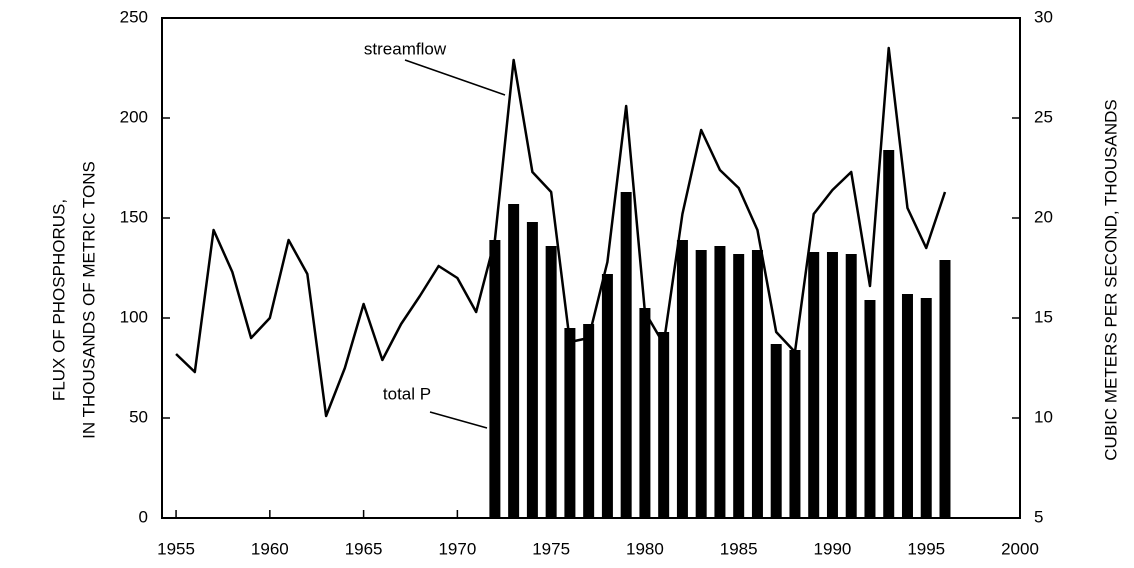  What do you see at coordinates (134, 216) in the screenshot?
I see `y-tick-label: 150` at bounding box center [134, 216].